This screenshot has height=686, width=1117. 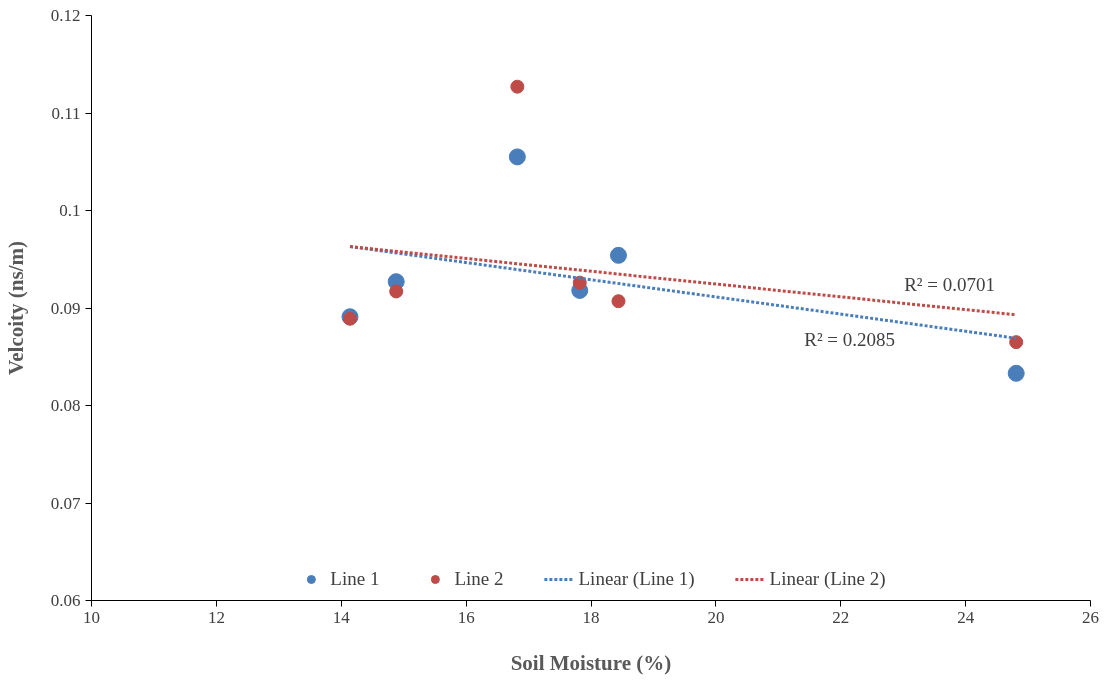 I want to click on x-tick-label: 20, so click(x=716, y=617).